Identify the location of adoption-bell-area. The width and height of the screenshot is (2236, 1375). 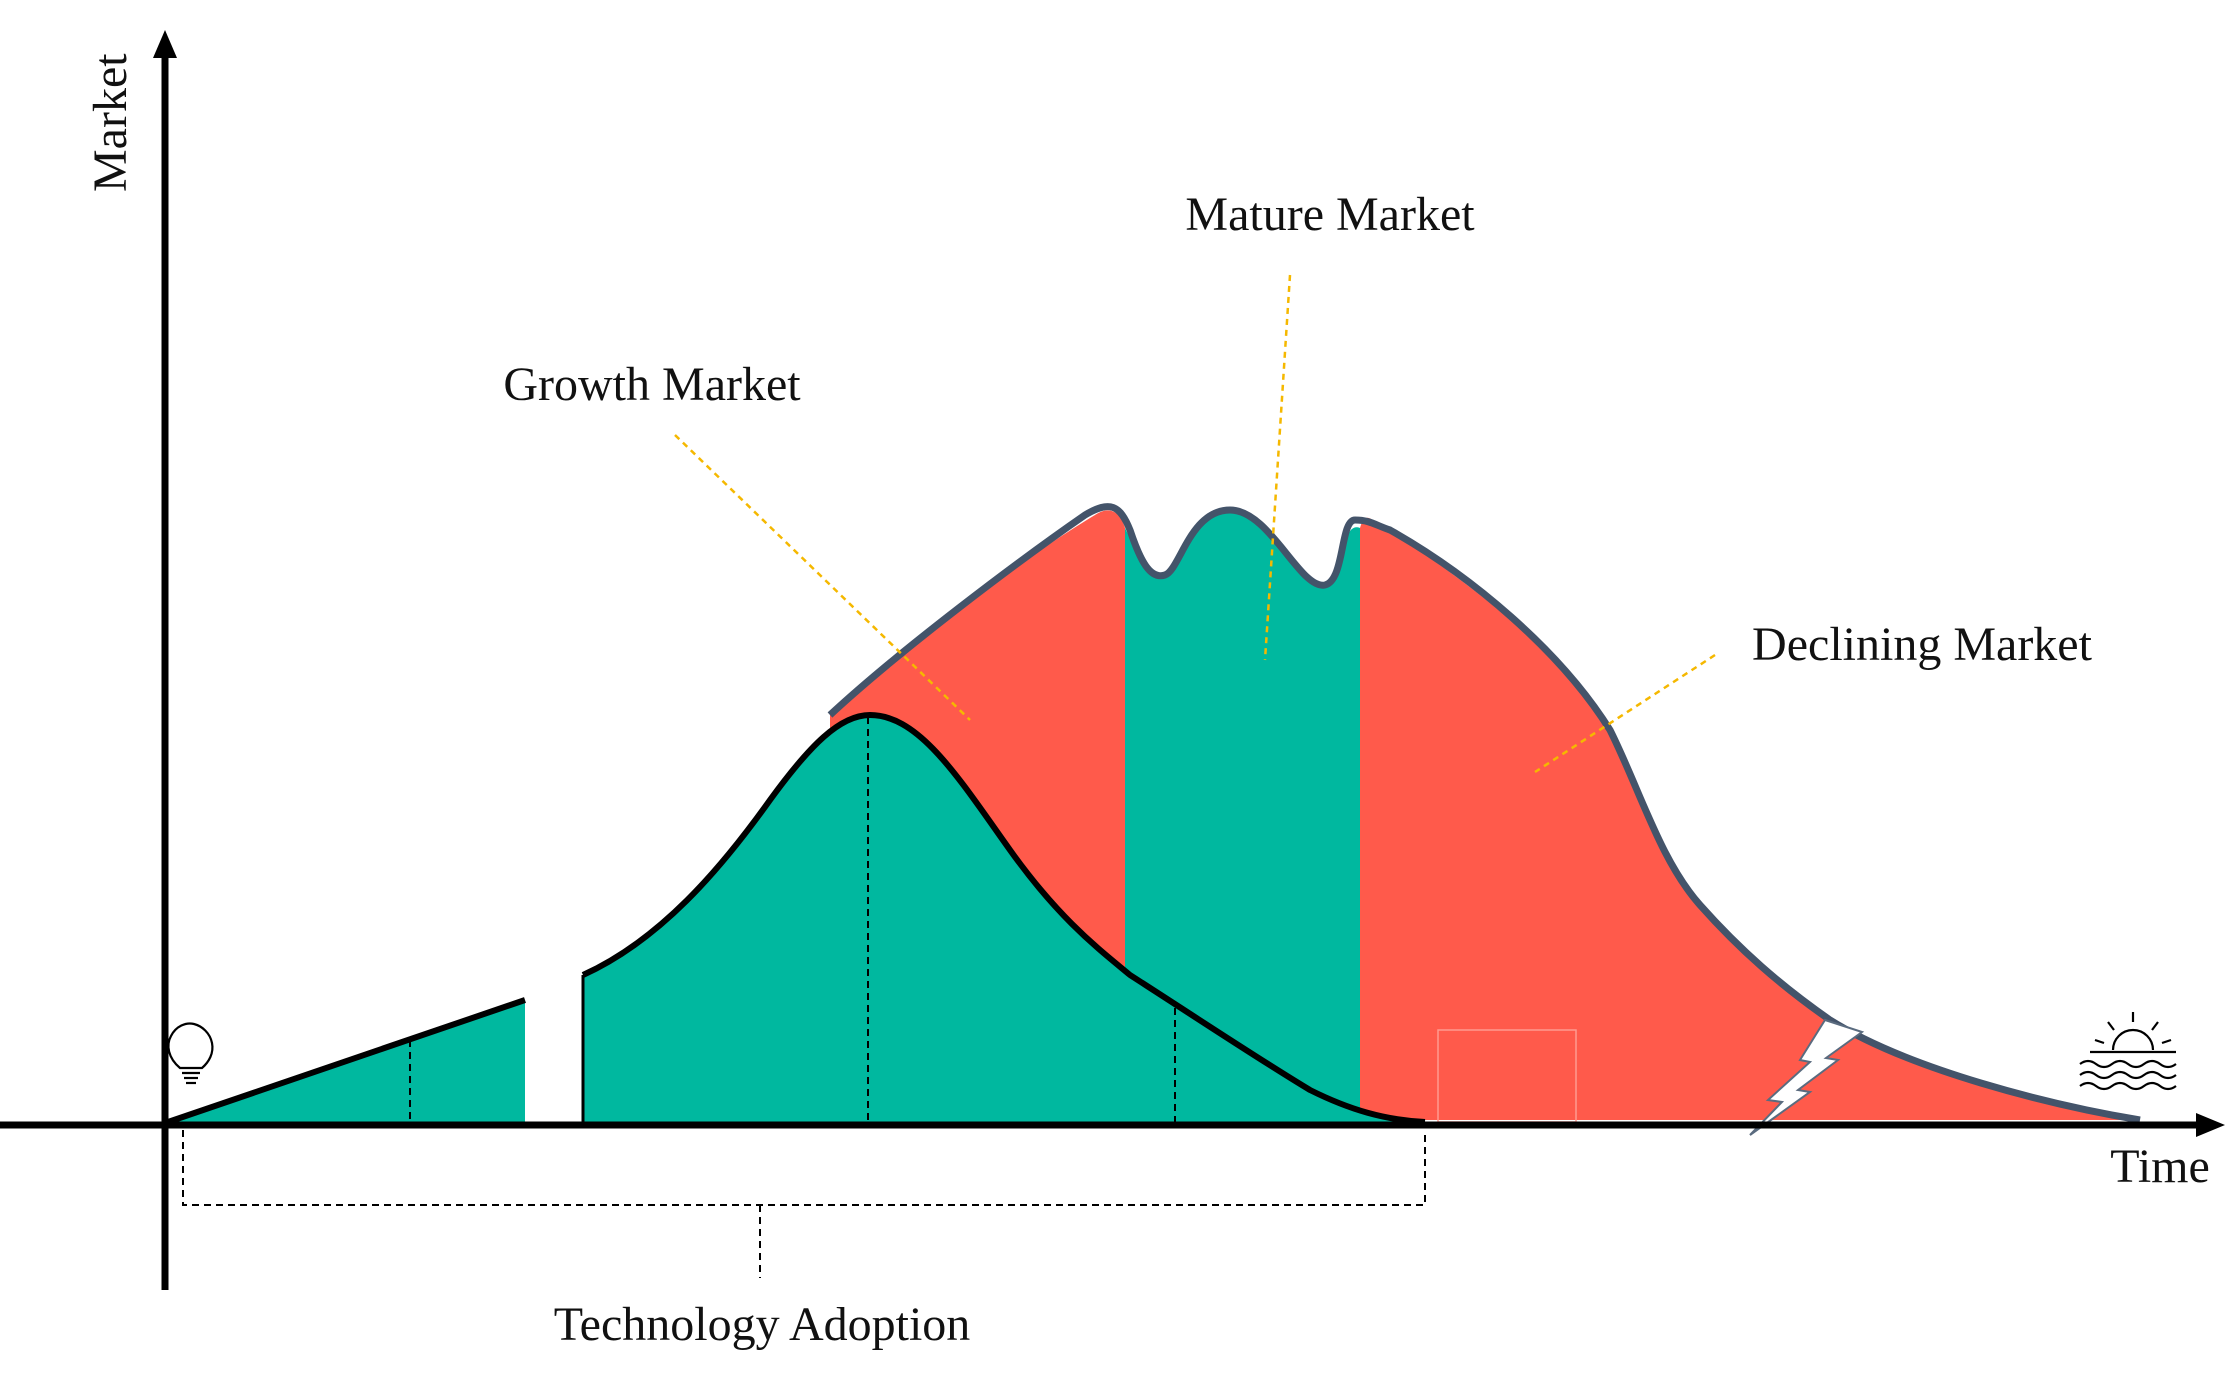
(1004, 918).